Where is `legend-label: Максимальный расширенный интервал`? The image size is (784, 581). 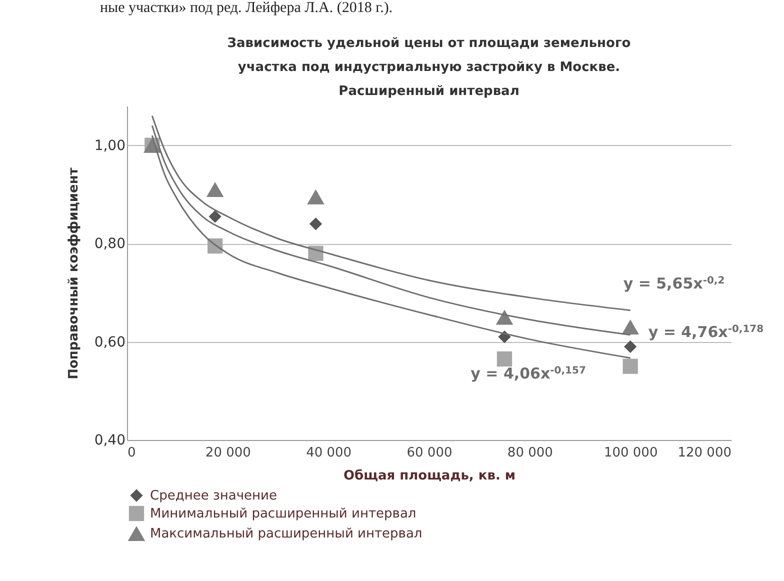 legend-label: Максимальный расширенный интервал is located at coordinates (286, 534).